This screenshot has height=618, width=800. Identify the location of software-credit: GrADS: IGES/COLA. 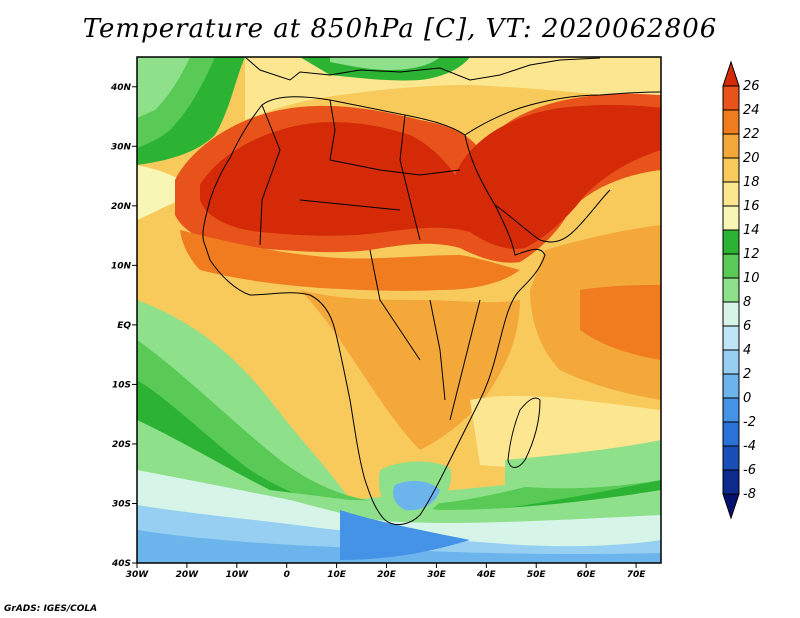
(51, 609).